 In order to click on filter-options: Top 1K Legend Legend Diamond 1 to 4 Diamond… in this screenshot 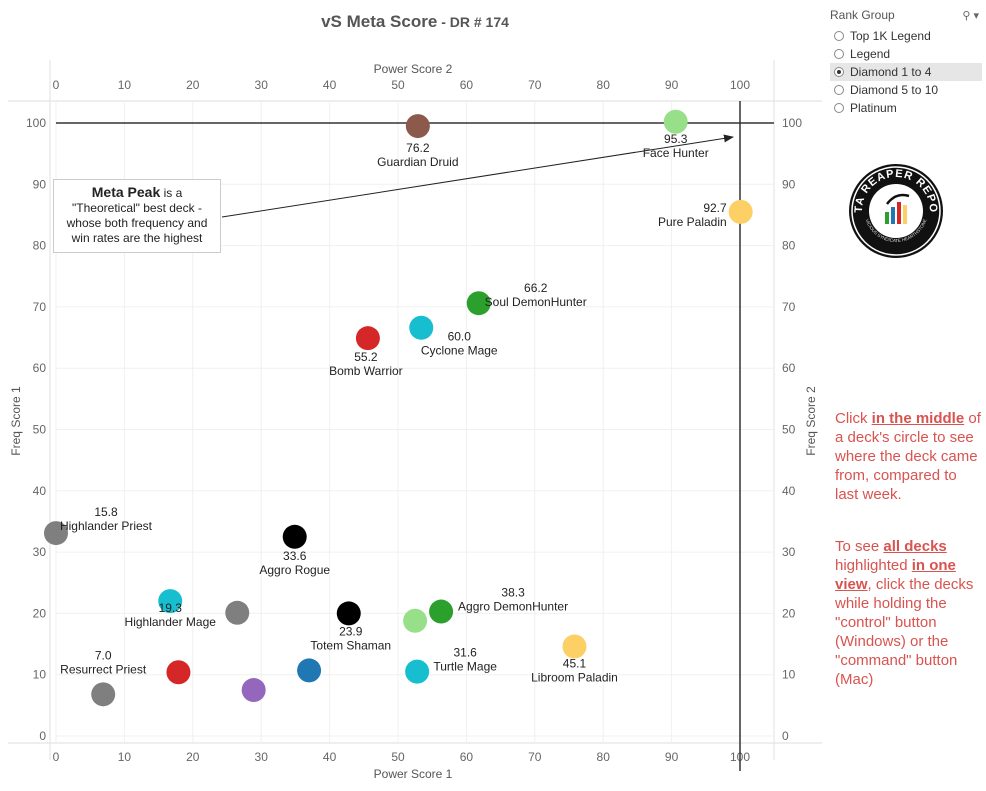, I will do `click(906, 72)`.